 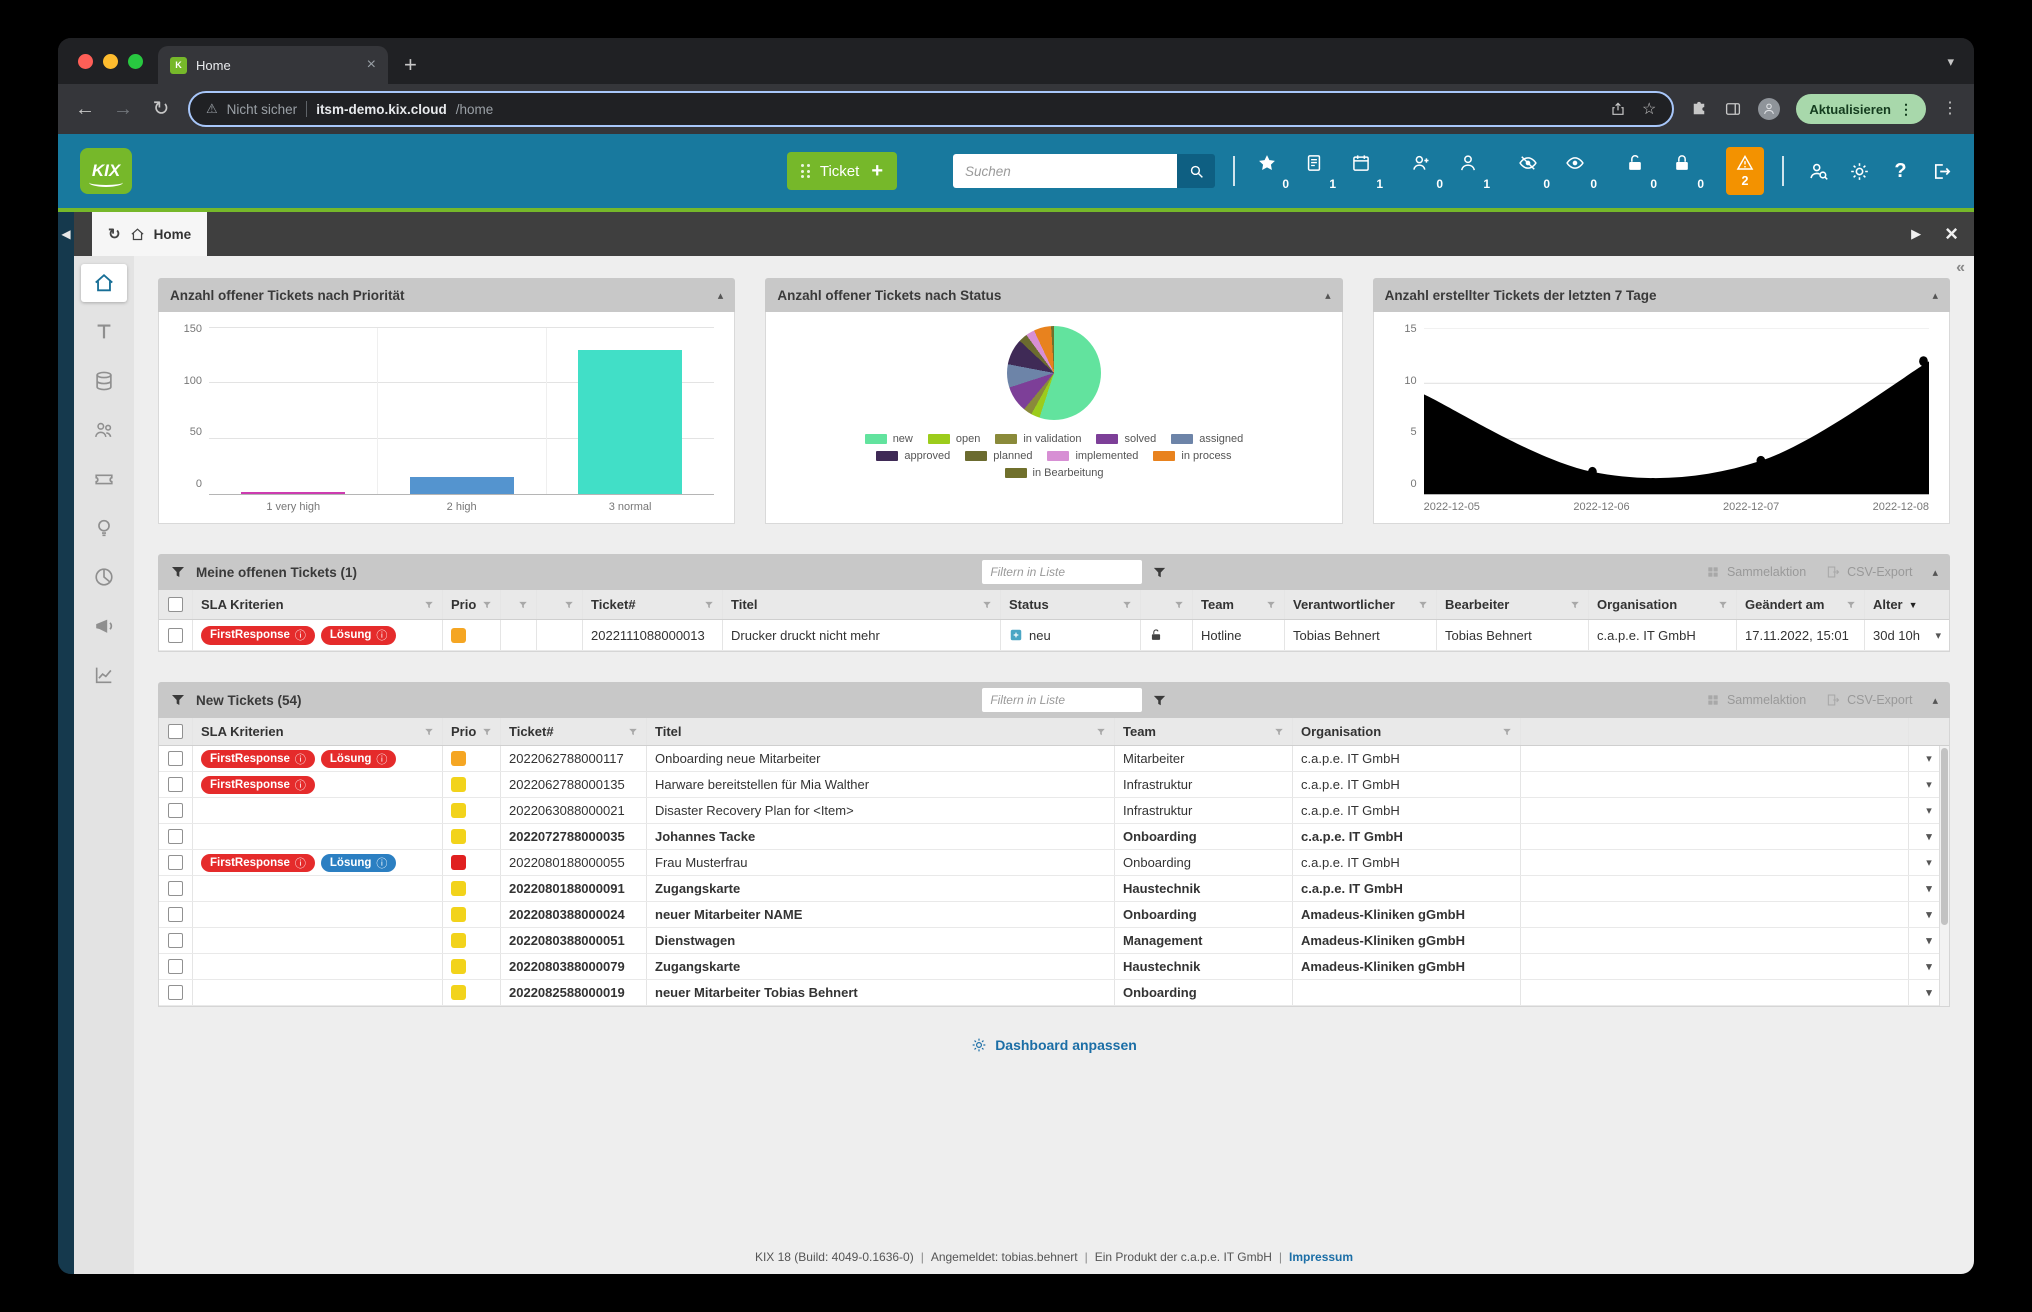 What do you see at coordinates (574, 862) in the screenshot?
I see `cell-ticket-number: 2022080188000055` at bounding box center [574, 862].